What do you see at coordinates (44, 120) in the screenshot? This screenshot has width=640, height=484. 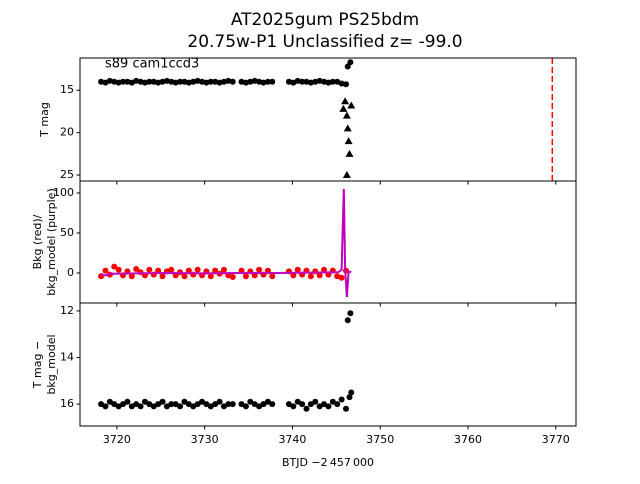 I see `y-axis-label-line: T mag` at bounding box center [44, 120].